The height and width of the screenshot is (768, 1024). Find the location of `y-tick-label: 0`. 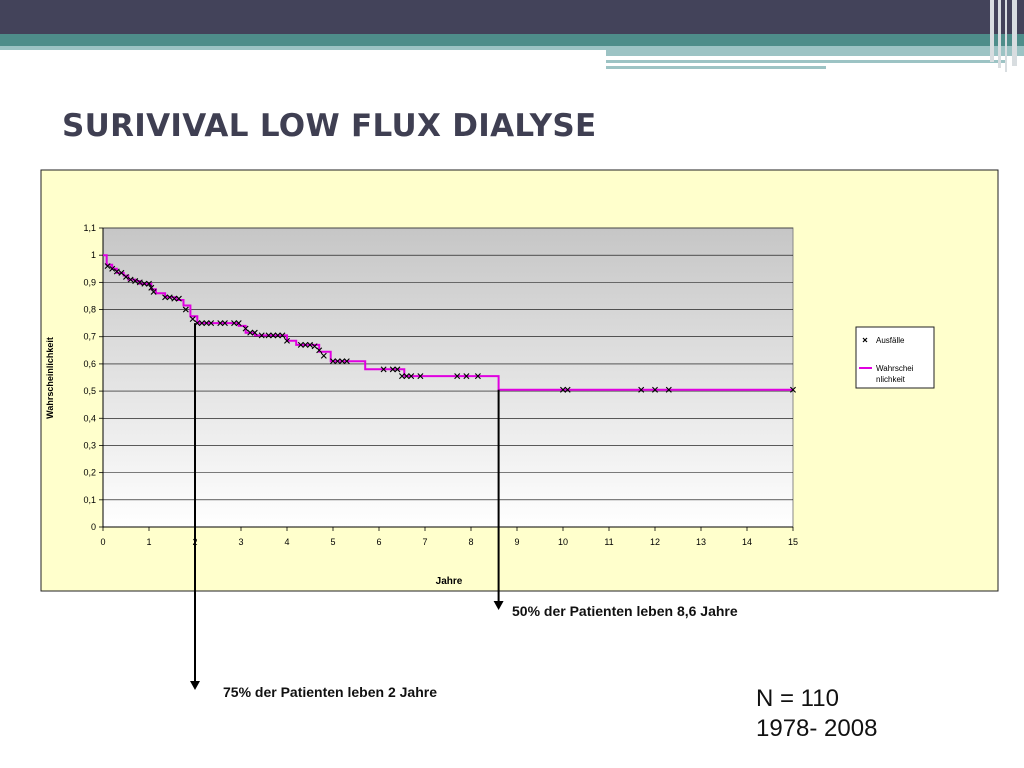

y-tick-label: 0 is located at coordinates (93, 527).